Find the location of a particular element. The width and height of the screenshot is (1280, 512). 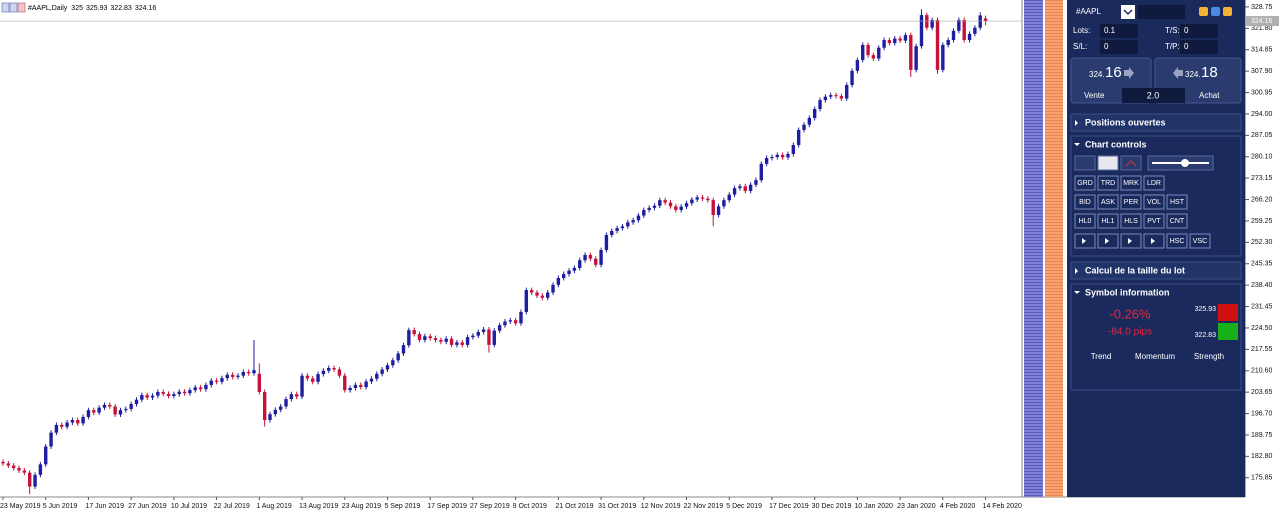

nav-icon is located at coordinates (1153, 241).